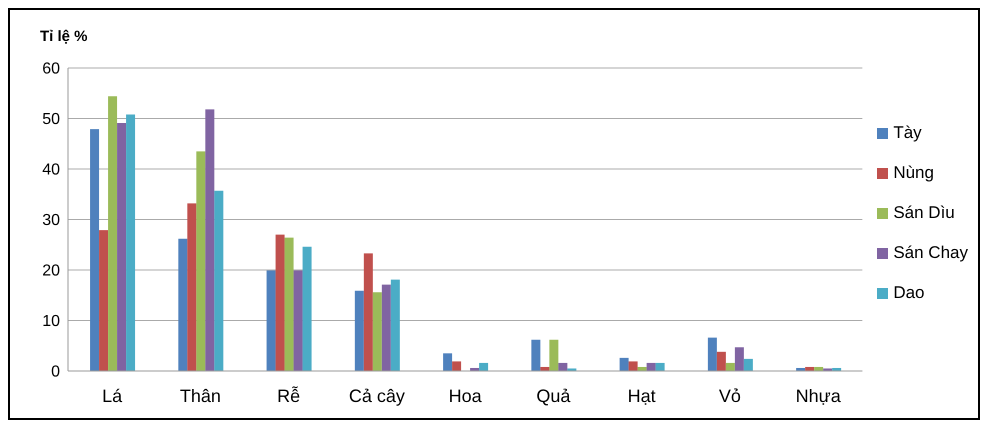  What do you see at coordinates (924, 213) in the screenshot?
I see `legend-label: Sán Dìu` at bounding box center [924, 213].